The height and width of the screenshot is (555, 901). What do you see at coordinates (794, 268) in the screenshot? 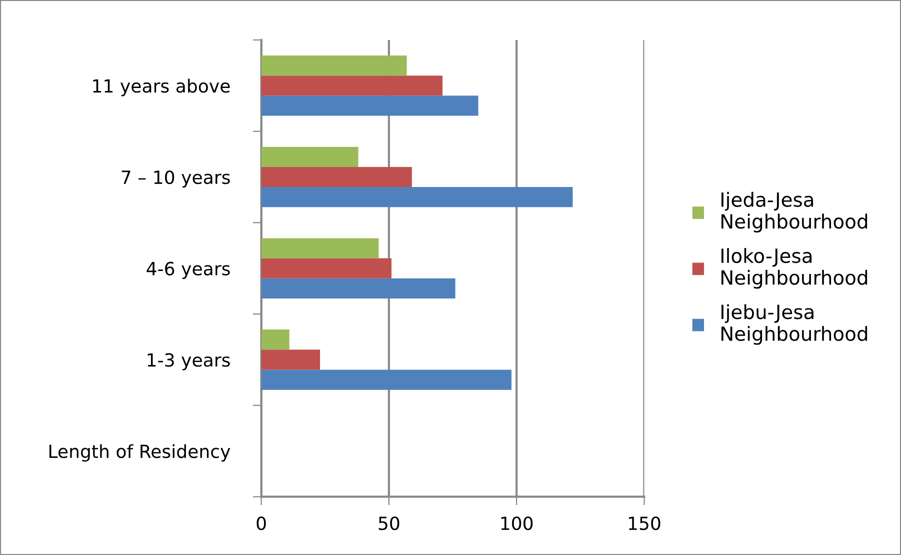
I see `legend-label: Iloko-Jesa Neighbourhood` at bounding box center [794, 268].